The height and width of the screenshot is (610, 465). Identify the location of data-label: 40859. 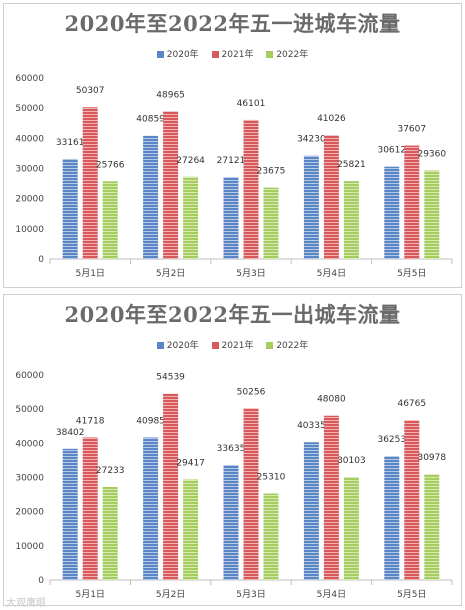
(150, 120).